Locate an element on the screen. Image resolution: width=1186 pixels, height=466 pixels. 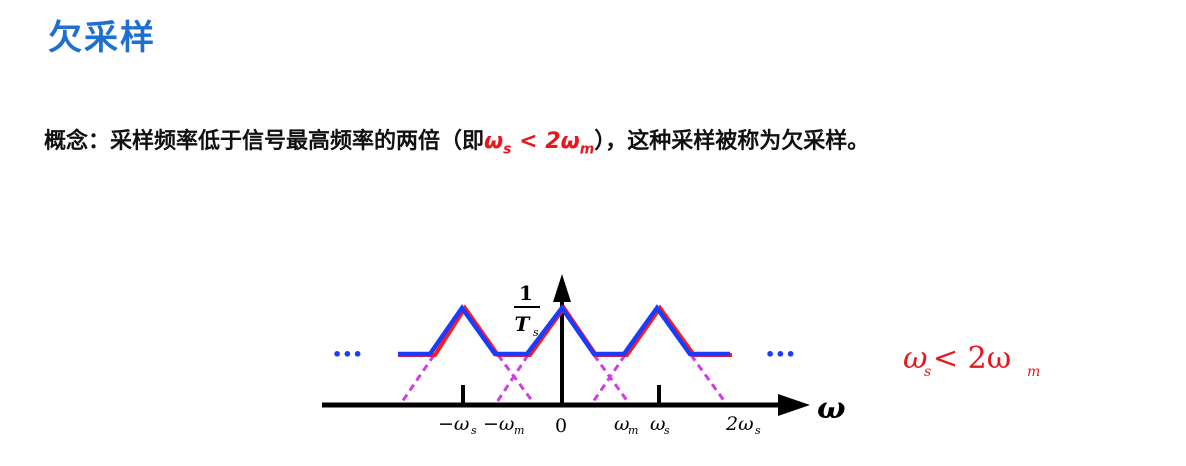
aliasing-dashed-lines is located at coordinates (563, 378).